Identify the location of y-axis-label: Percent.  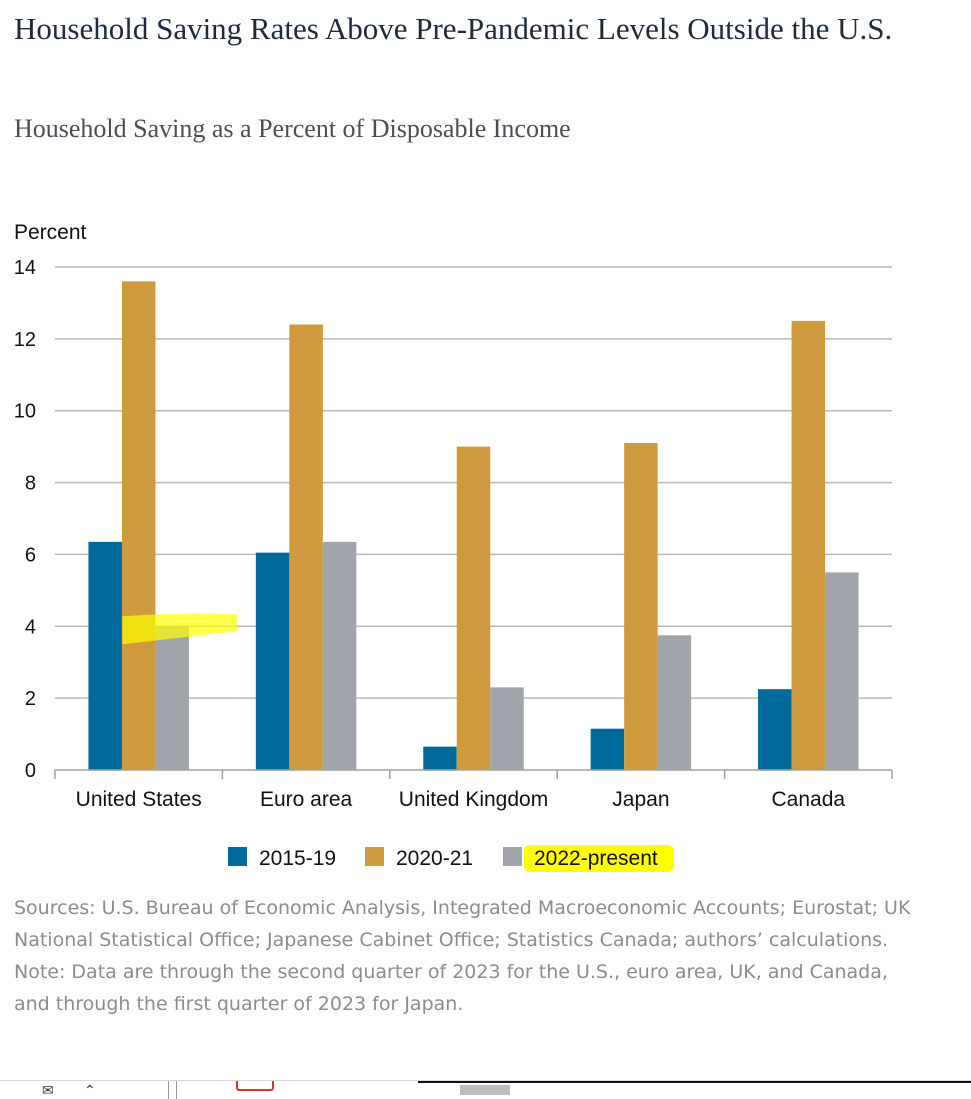
(50, 232).